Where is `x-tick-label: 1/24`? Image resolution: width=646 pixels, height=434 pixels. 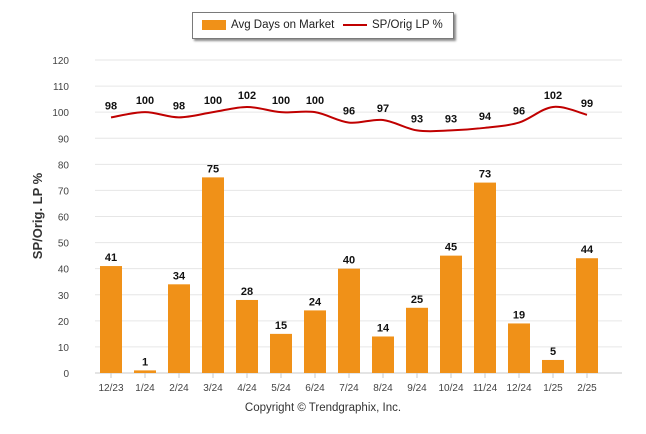
x-tick-label: 1/24 is located at coordinates (145, 388).